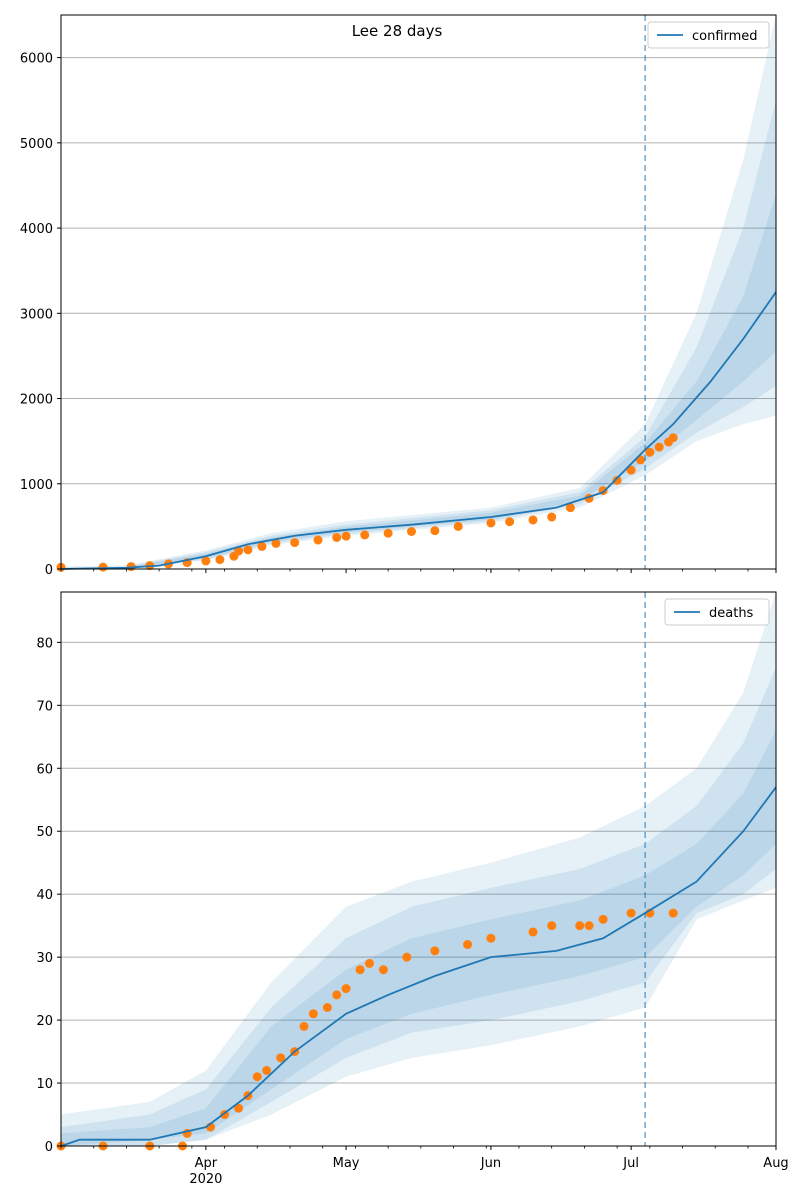 The height and width of the screenshot is (1200, 800). What do you see at coordinates (397, 31) in the screenshot?
I see `chart-title: Lee 28 days` at bounding box center [397, 31].